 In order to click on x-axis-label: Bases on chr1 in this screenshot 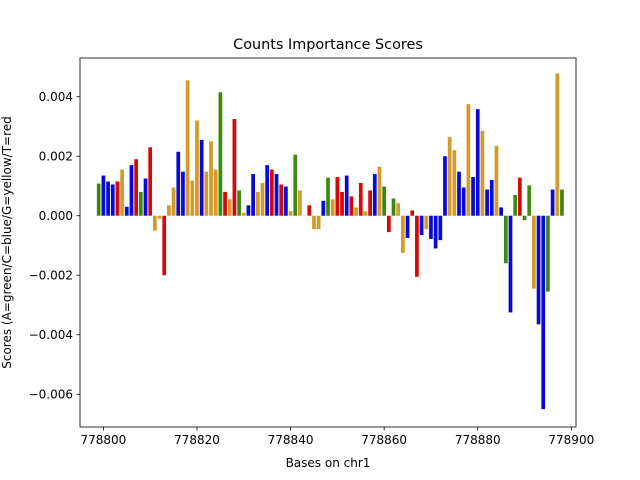, I will do `click(328, 463)`.